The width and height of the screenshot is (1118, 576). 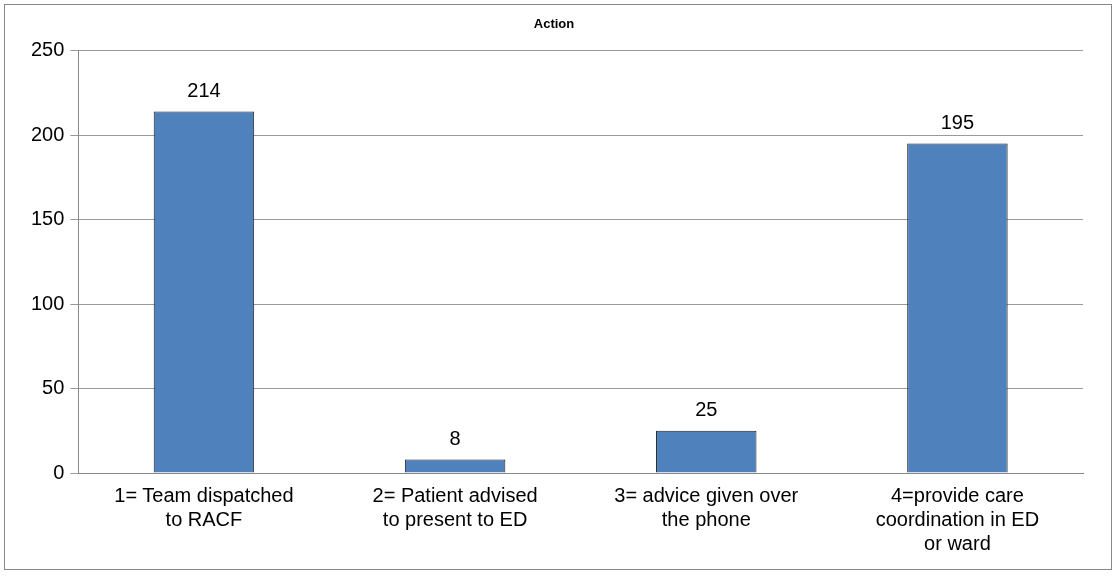 What do you see at coordinates (53, 387) in the screenshot?
I see `y-tick-label: 50` at bounding box center [53, 387].